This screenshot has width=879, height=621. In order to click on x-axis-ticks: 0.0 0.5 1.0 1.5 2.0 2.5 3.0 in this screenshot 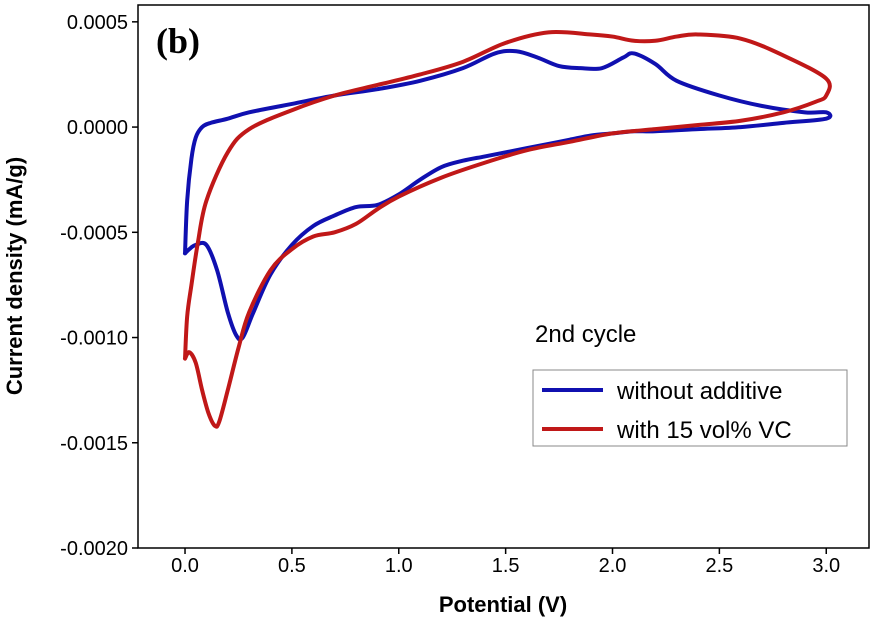, I will do `click(505, 562)`.